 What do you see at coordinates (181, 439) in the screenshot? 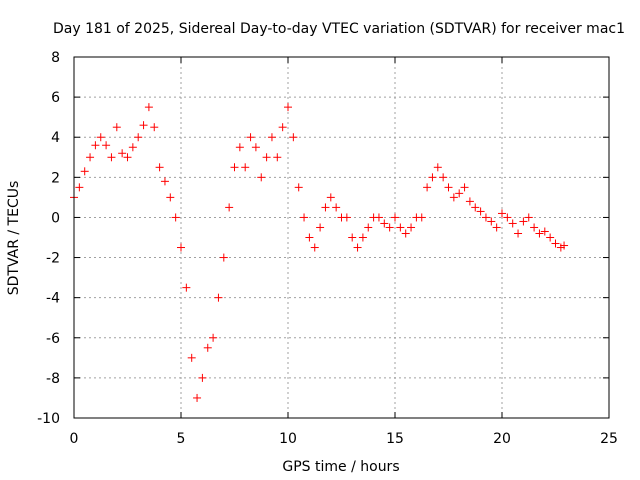
I see `x-tick-label: 5` at bounding box center [181, 439].